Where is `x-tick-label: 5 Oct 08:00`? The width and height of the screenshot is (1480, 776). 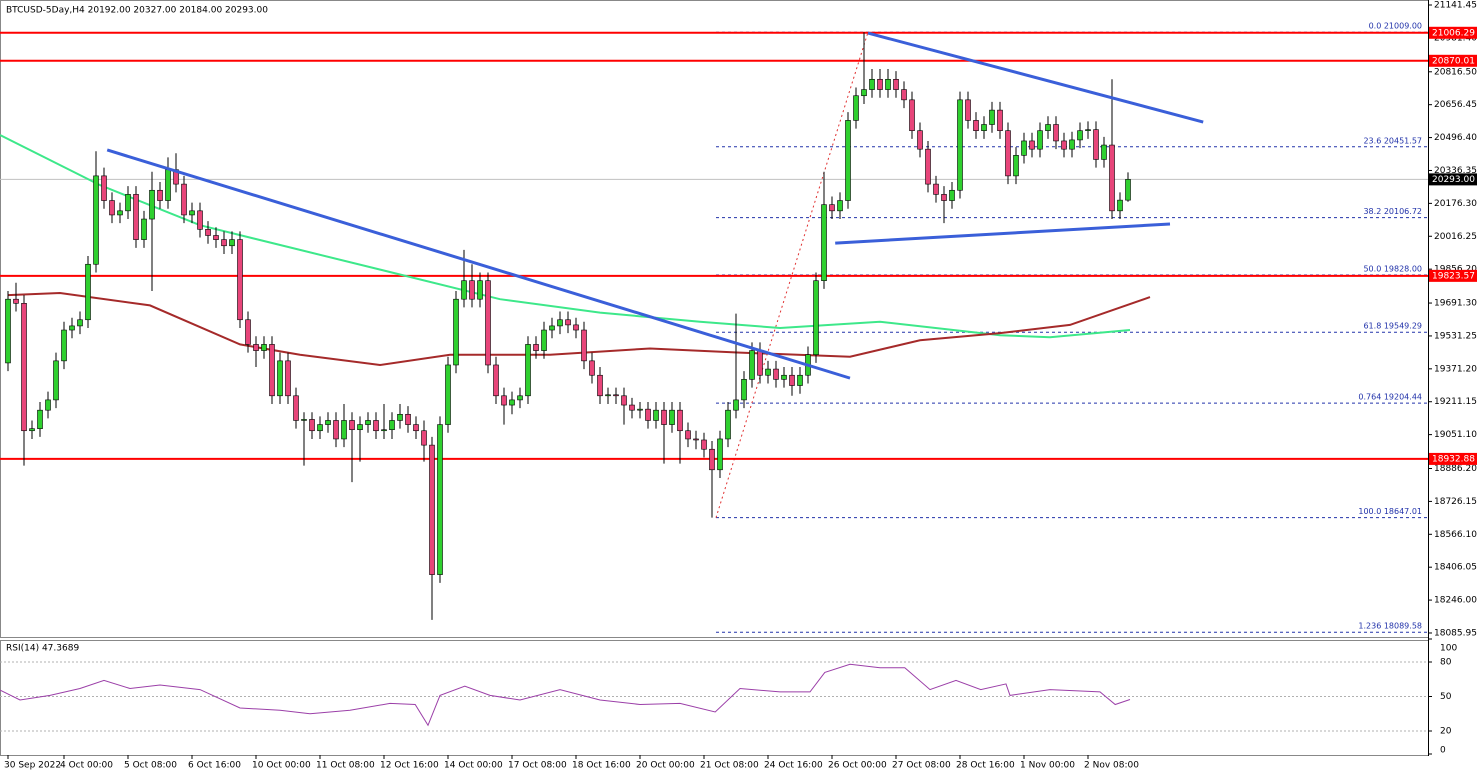
x-tick-label: 5 Oct 08:00 is located at coordinates (150, 766).